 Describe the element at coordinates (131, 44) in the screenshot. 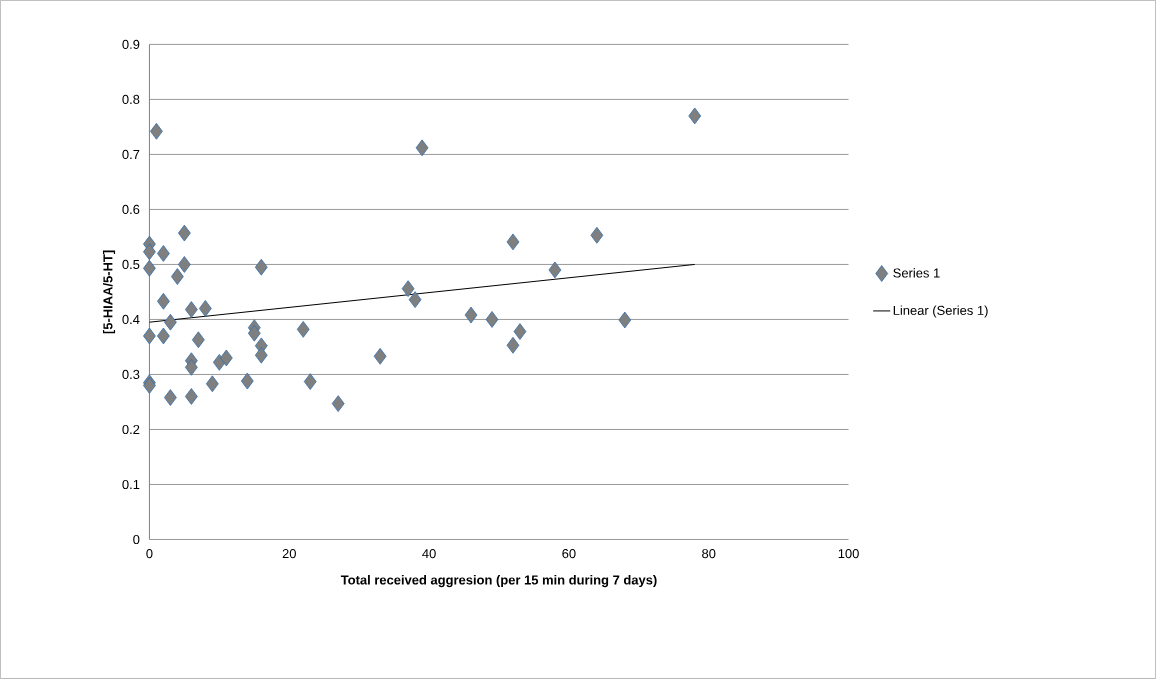

I see `y-tick-label: 0.9` at that location.